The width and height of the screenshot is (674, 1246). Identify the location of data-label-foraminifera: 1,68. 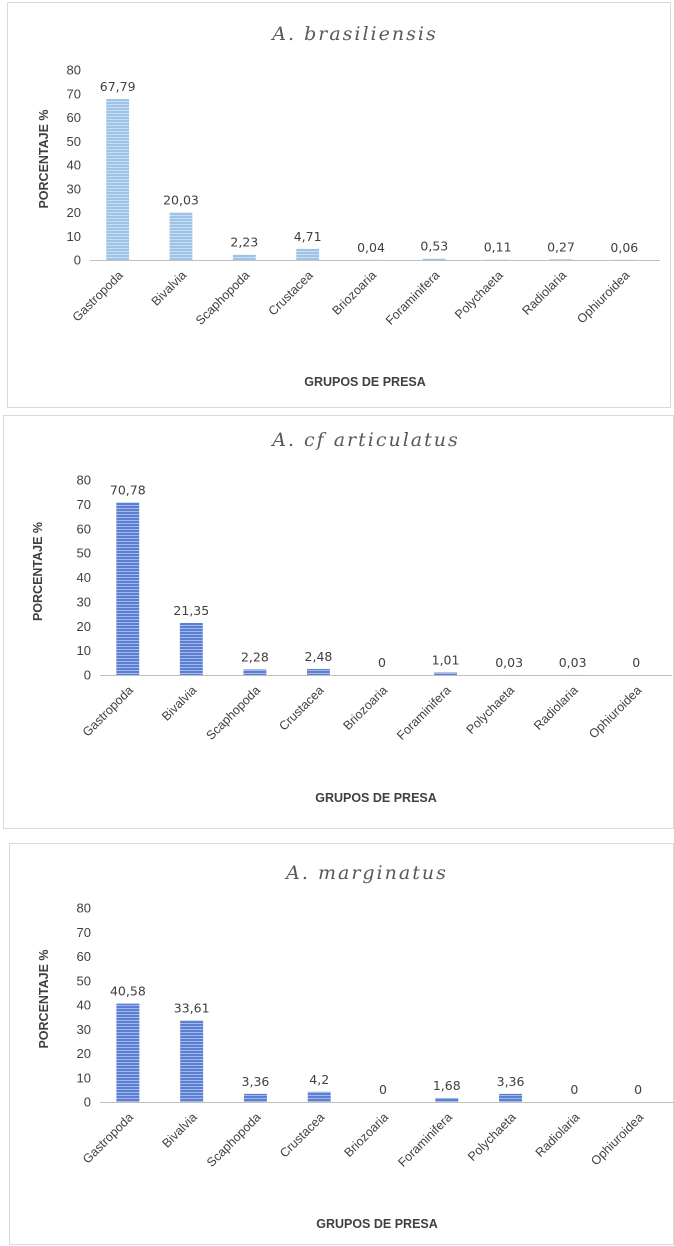
(447, 1085).